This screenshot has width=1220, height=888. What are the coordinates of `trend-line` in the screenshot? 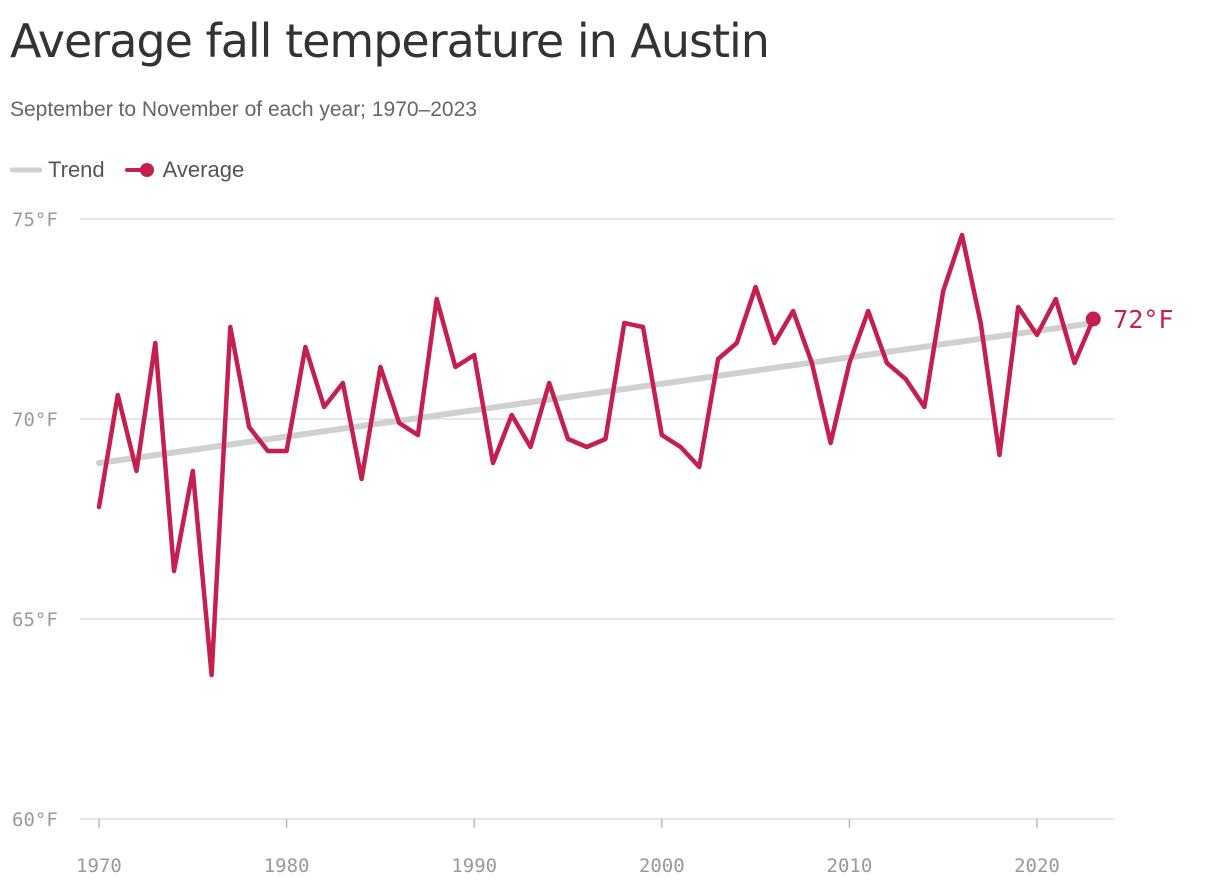 It's located at (596, 393).